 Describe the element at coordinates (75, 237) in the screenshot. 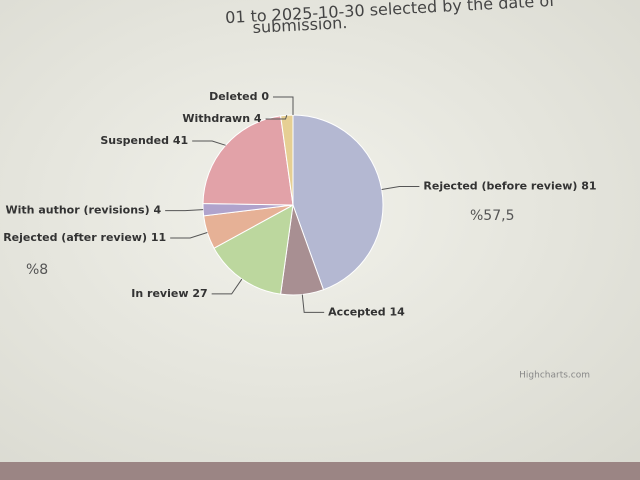

I see `label-name: Rejected (after review)` at that location.